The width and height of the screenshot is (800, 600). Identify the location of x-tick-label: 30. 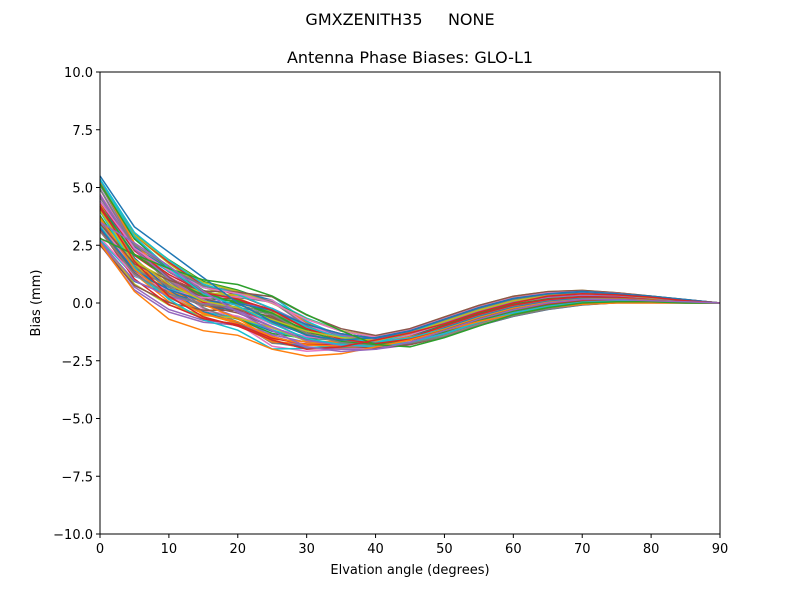
(306, 549).